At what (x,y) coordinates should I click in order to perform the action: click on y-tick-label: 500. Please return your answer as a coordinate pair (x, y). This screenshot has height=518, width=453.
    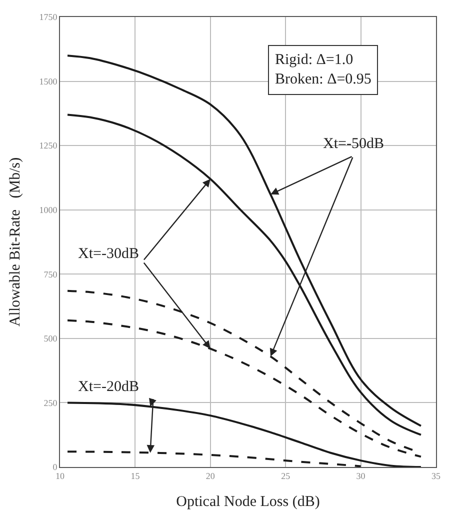
    Looking at the image, I should click on (51, 339).